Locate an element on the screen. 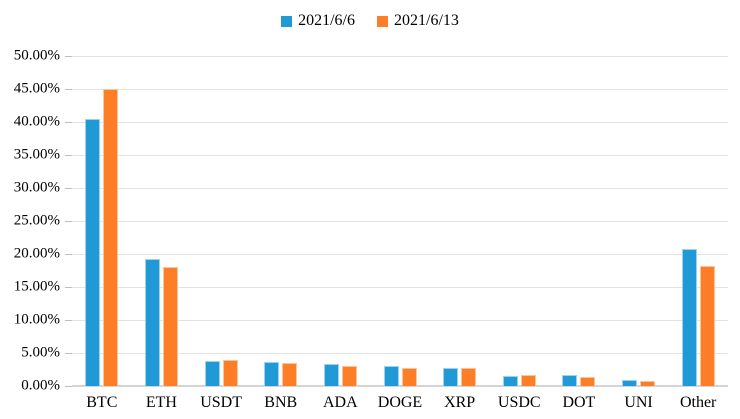 The image size is (740, 419). bar-2021-6-13-uni is located at coordinates (648, 383).